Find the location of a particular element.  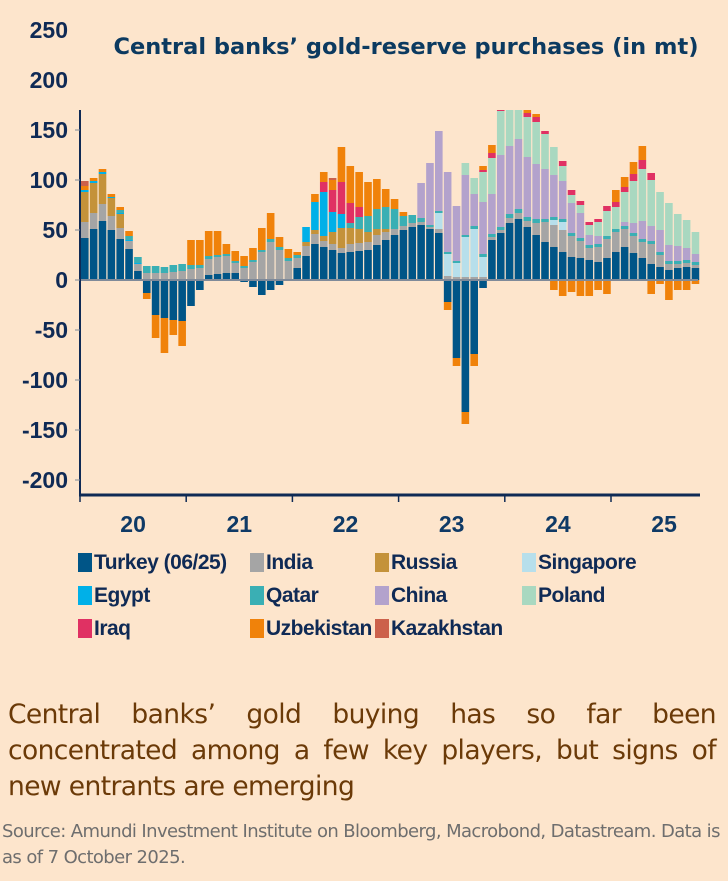

legend-item: China is located at coordinates (448, 595).